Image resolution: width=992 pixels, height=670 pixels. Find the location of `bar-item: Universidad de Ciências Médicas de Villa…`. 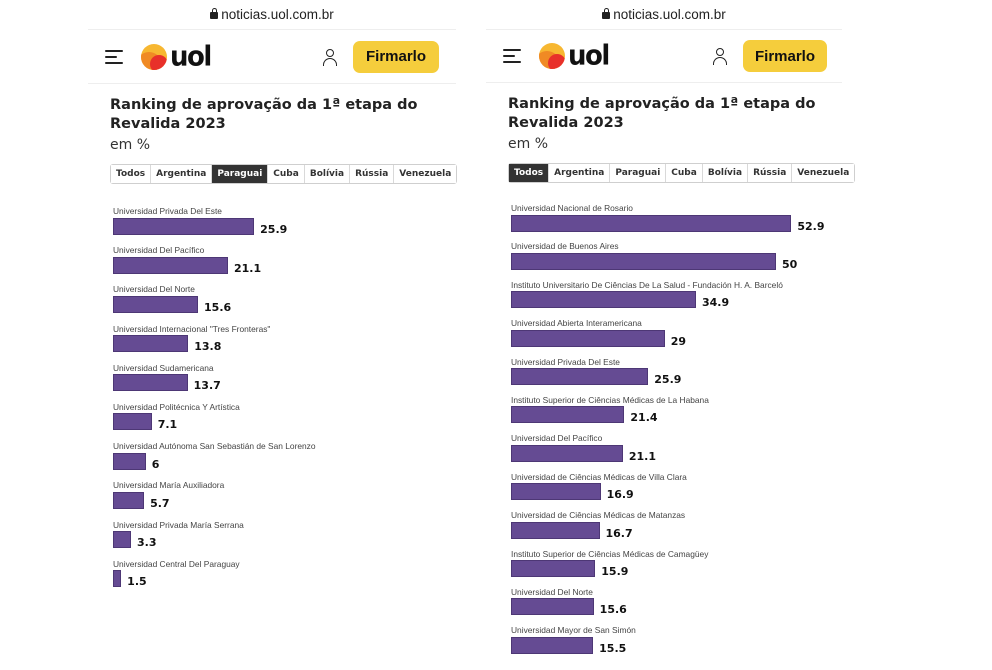

bar-item: Universidad de Ciências Médicas de Villa… is located at coordinates (675, 491).